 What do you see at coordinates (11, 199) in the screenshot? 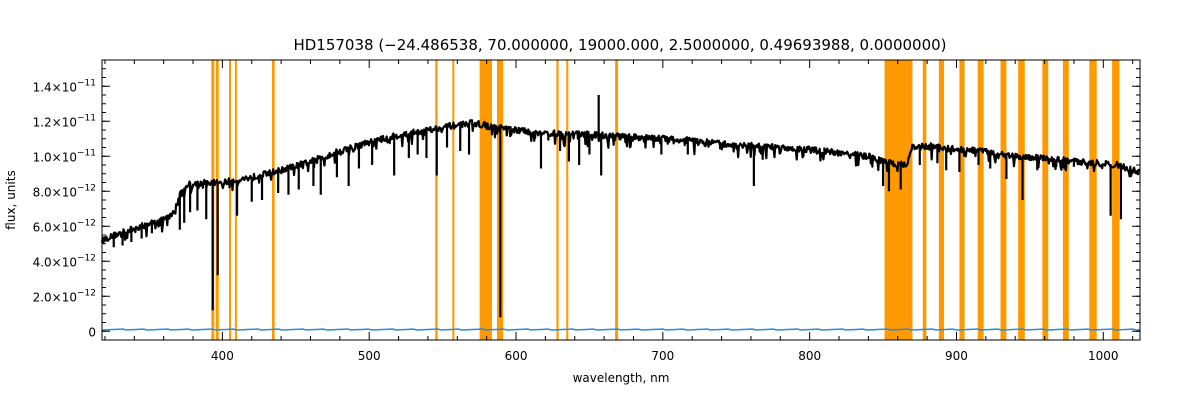
I see `y-axis-label: flux, units` at bounding box center [11, 199].